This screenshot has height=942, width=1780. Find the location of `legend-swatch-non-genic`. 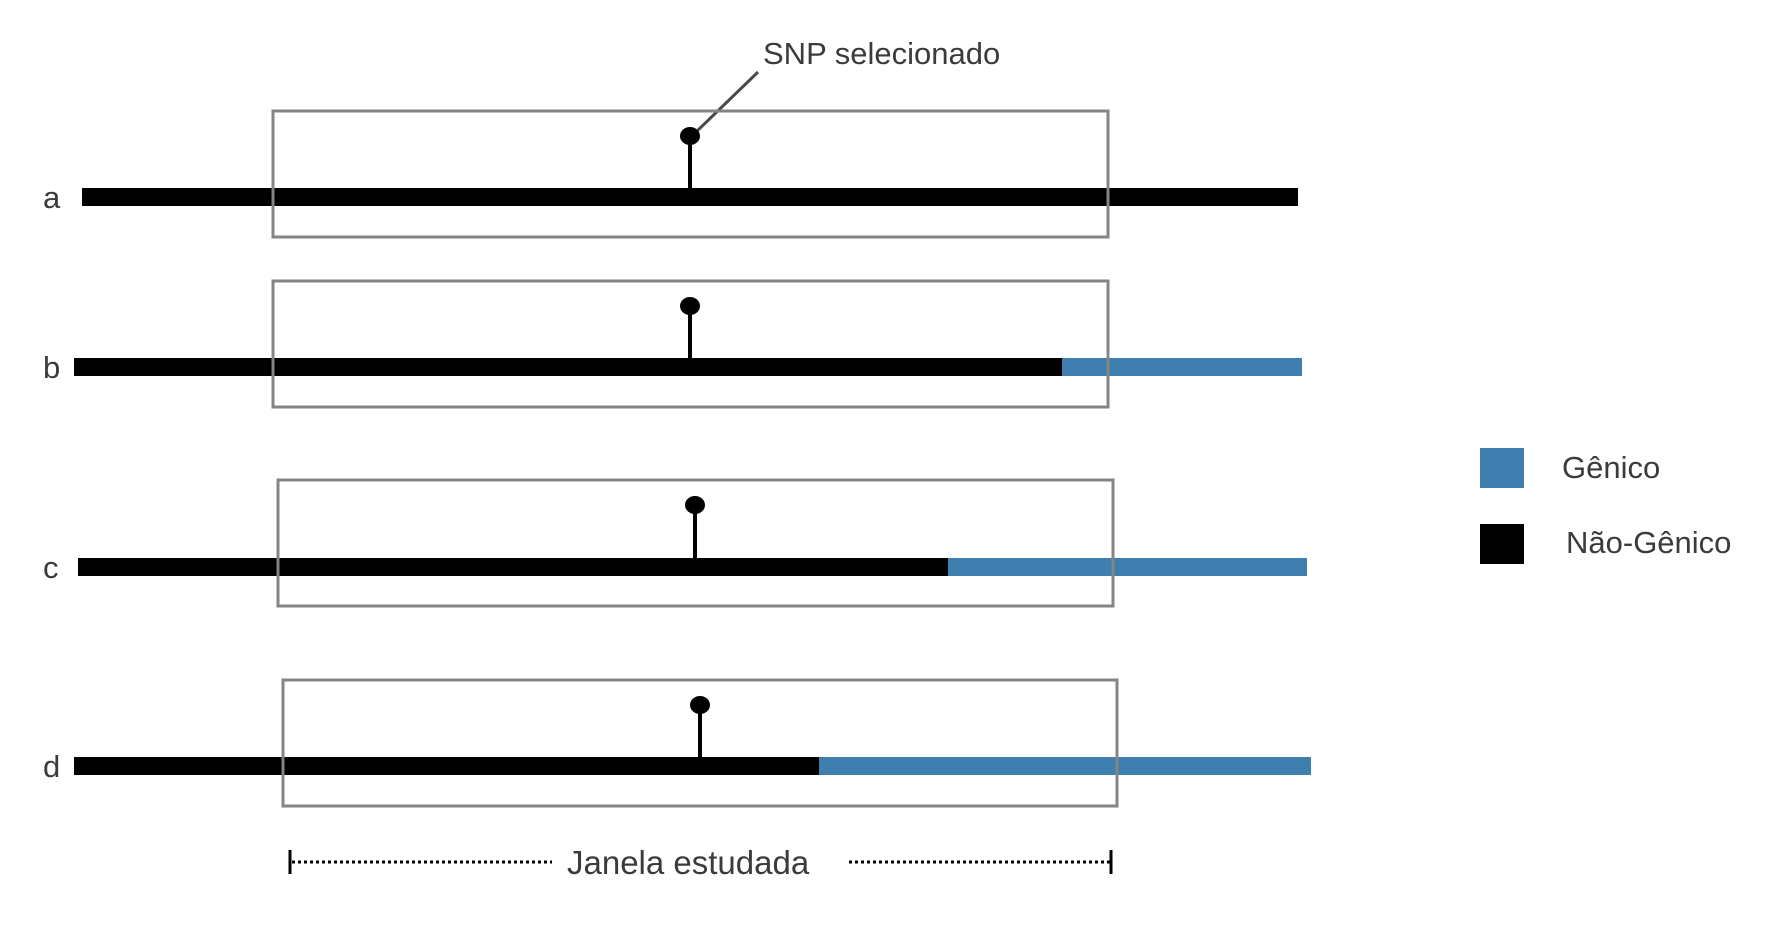

legend-swatch-non-genic is located at coordinates (1502, 544).